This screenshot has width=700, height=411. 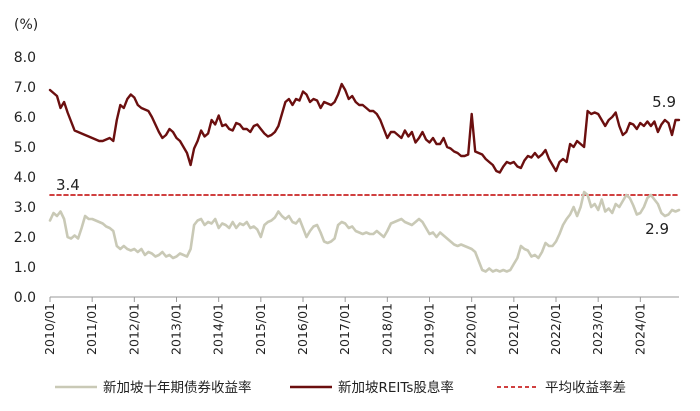 I want to click on y-axis: 0.0 1.0 2.0 3.0 4.0 5.0 6.0 7.0 8.0, so click(x=25, y=178).